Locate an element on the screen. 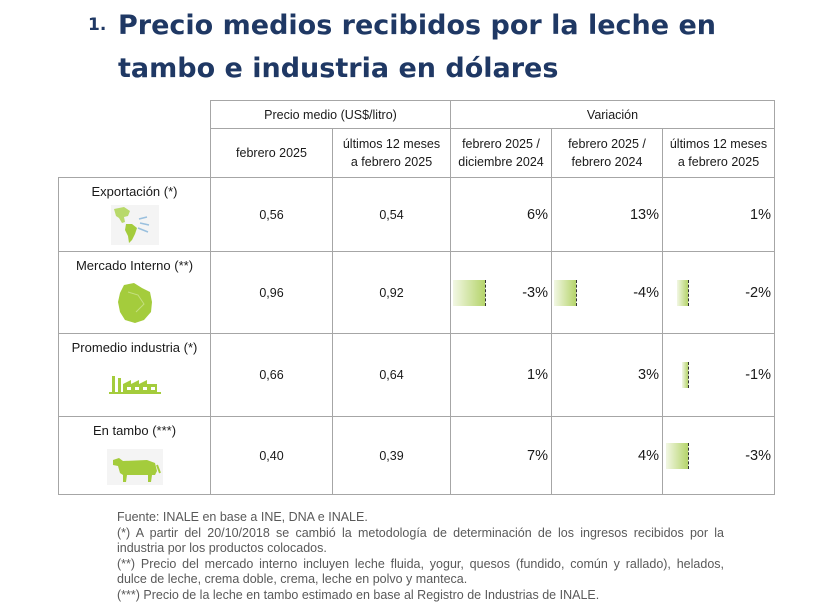  header-var-dec-line-1: febrero 2025 / is located at coordinates (501, 144).